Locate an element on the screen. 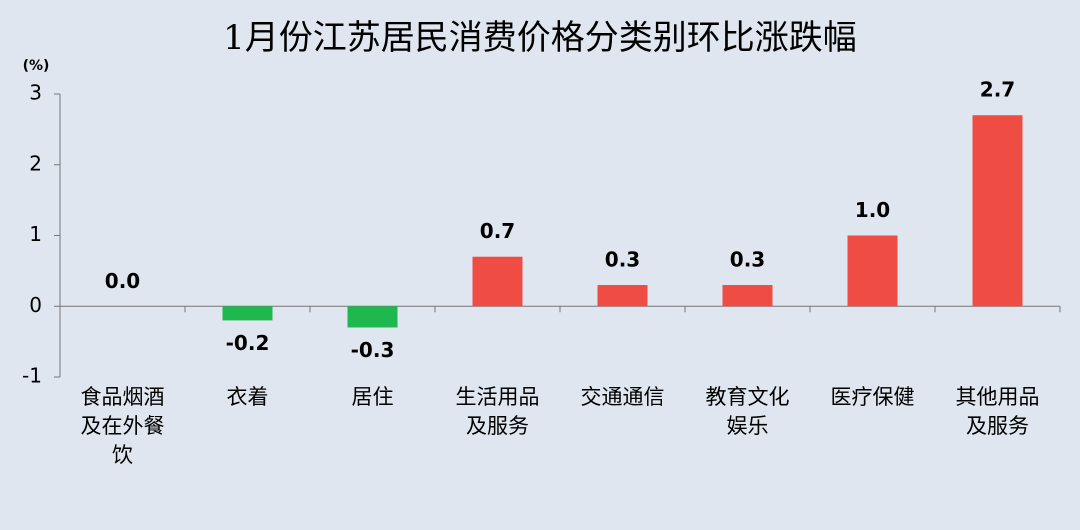  x-tick-label: 居住 is located at coordinates (373, 397).